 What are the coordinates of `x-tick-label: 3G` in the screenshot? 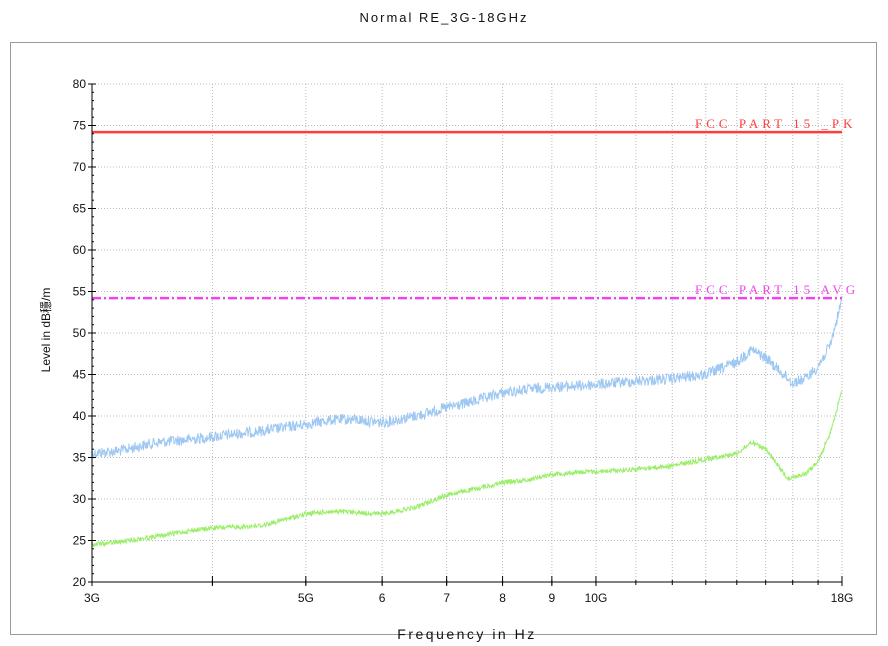 It's located at (92, 598).